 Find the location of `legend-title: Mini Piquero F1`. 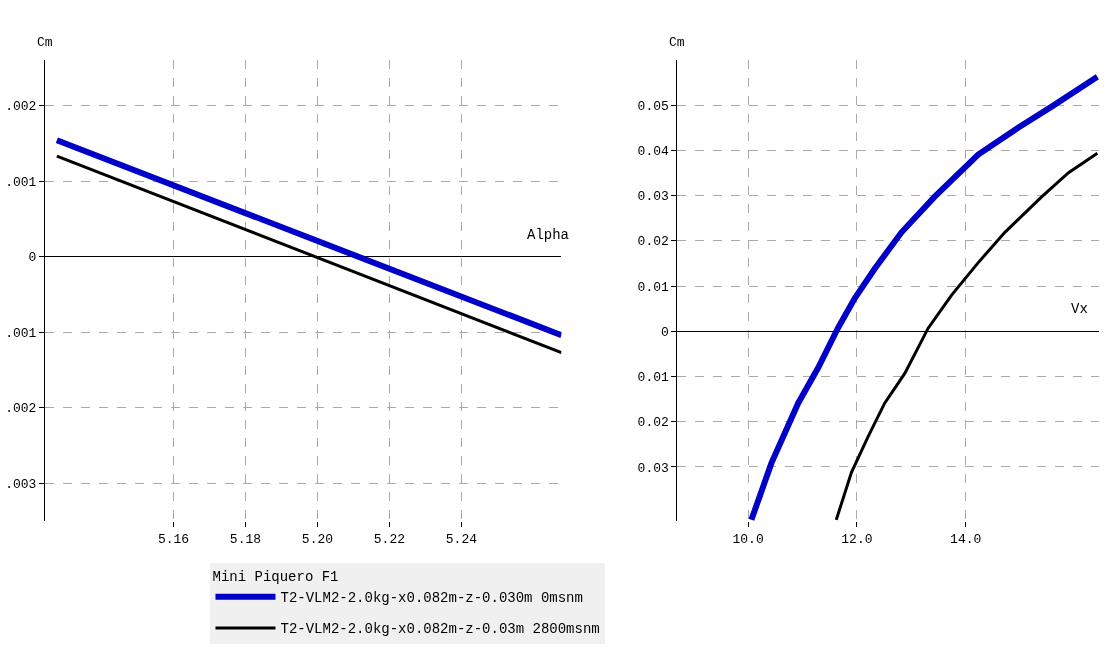

legend-title: Mini Piquero F1 is located at coordinates (275, 577).